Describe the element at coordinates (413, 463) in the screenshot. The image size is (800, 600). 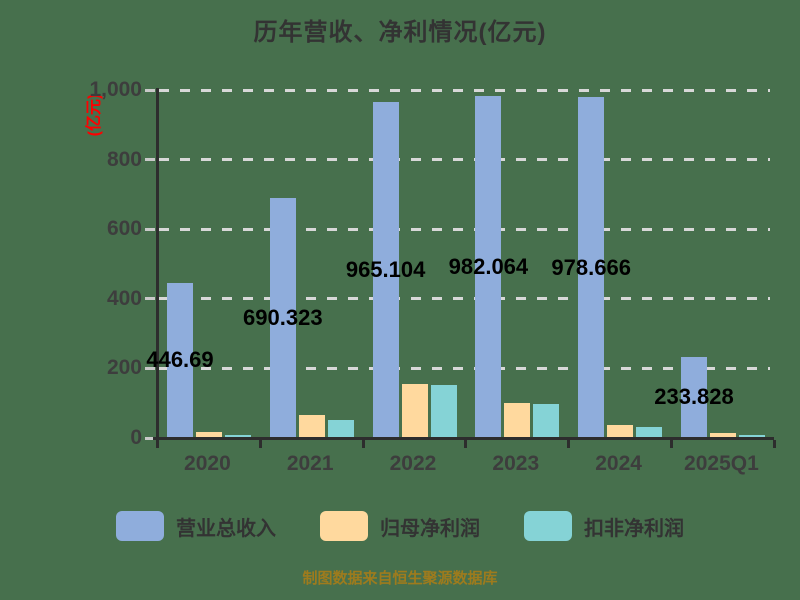
I see `x-category-label-2022: 2022` at that location.